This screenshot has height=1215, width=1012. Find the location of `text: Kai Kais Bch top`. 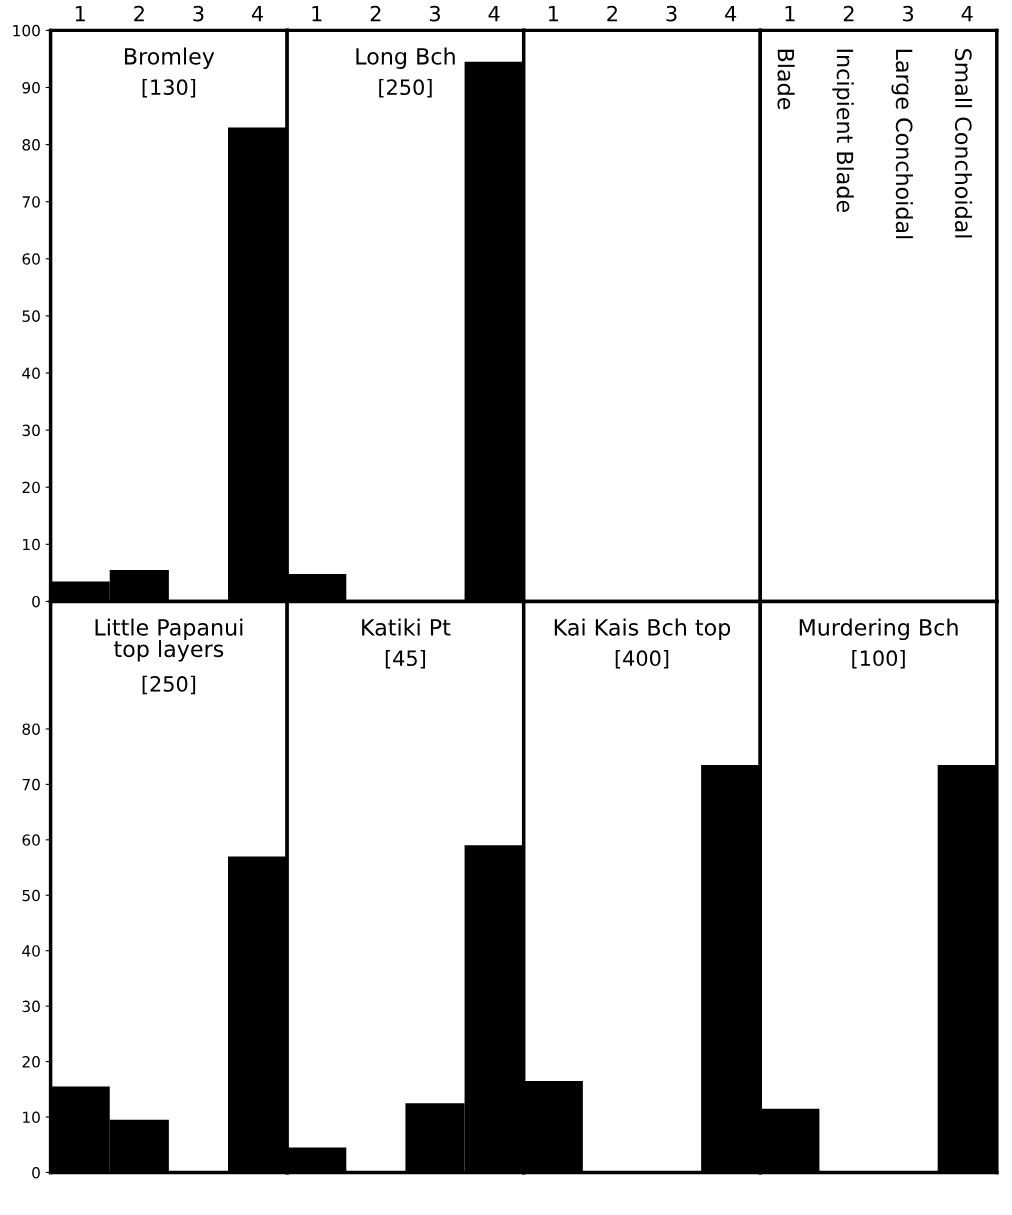

text: Kai Kais Bch top is located at coordinates (642, 629).